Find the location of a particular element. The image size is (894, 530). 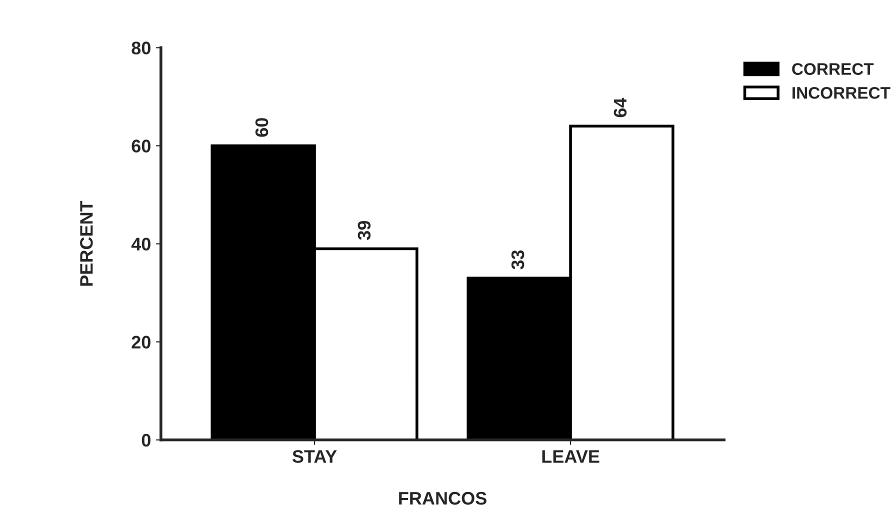

x-axis-title: FRANCOS is located at coordinates (442, 498).